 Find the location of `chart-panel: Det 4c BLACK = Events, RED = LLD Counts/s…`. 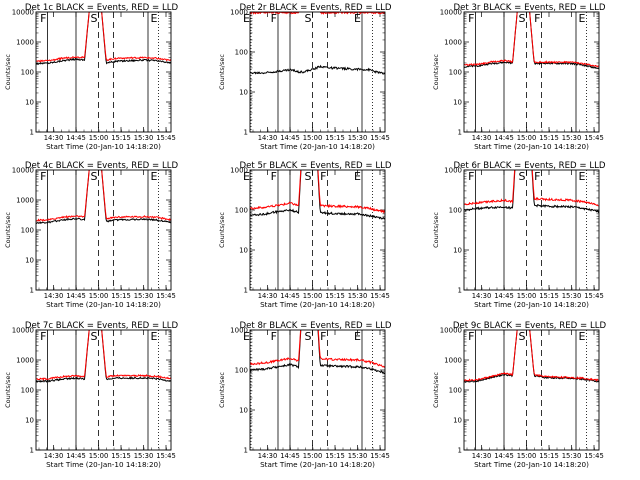

chart-panel: Det 4c BLACK = Events, RED = LLD Counts/s… is located at coordinates (91, 235).